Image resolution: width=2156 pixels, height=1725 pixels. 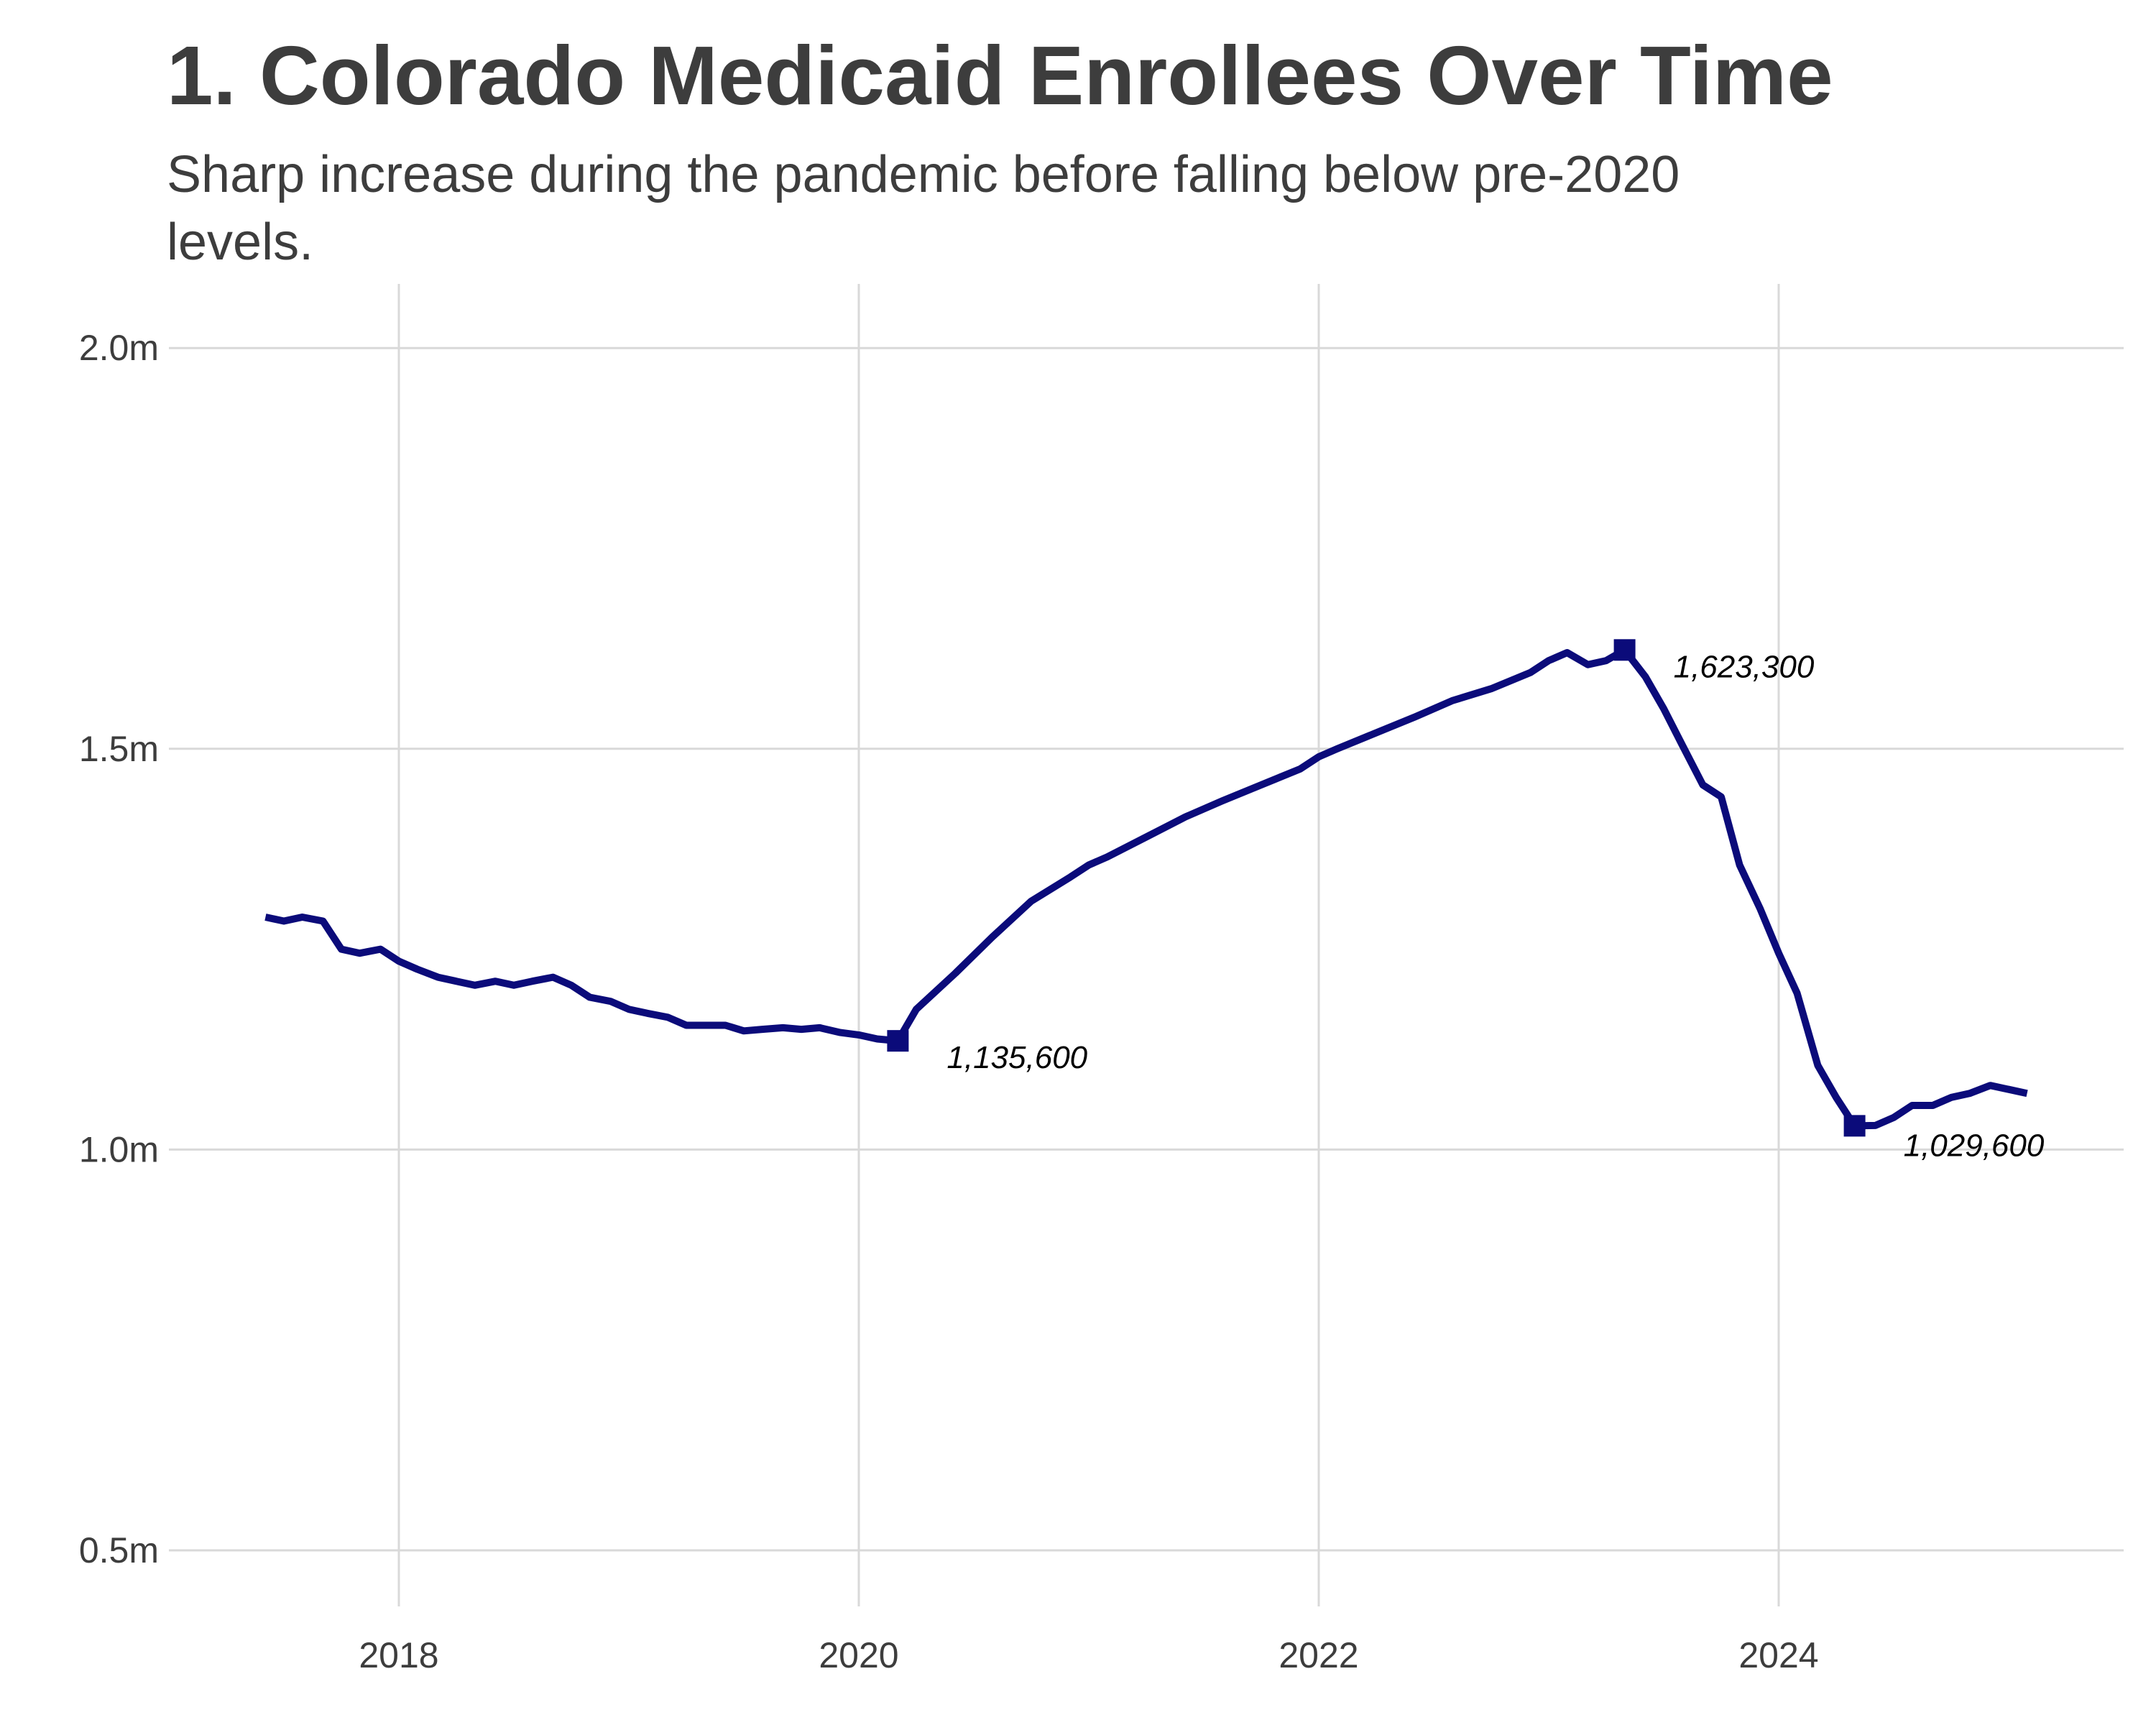 I want to click on y-tick-label: 1.5m, so click(x=119, y=749).